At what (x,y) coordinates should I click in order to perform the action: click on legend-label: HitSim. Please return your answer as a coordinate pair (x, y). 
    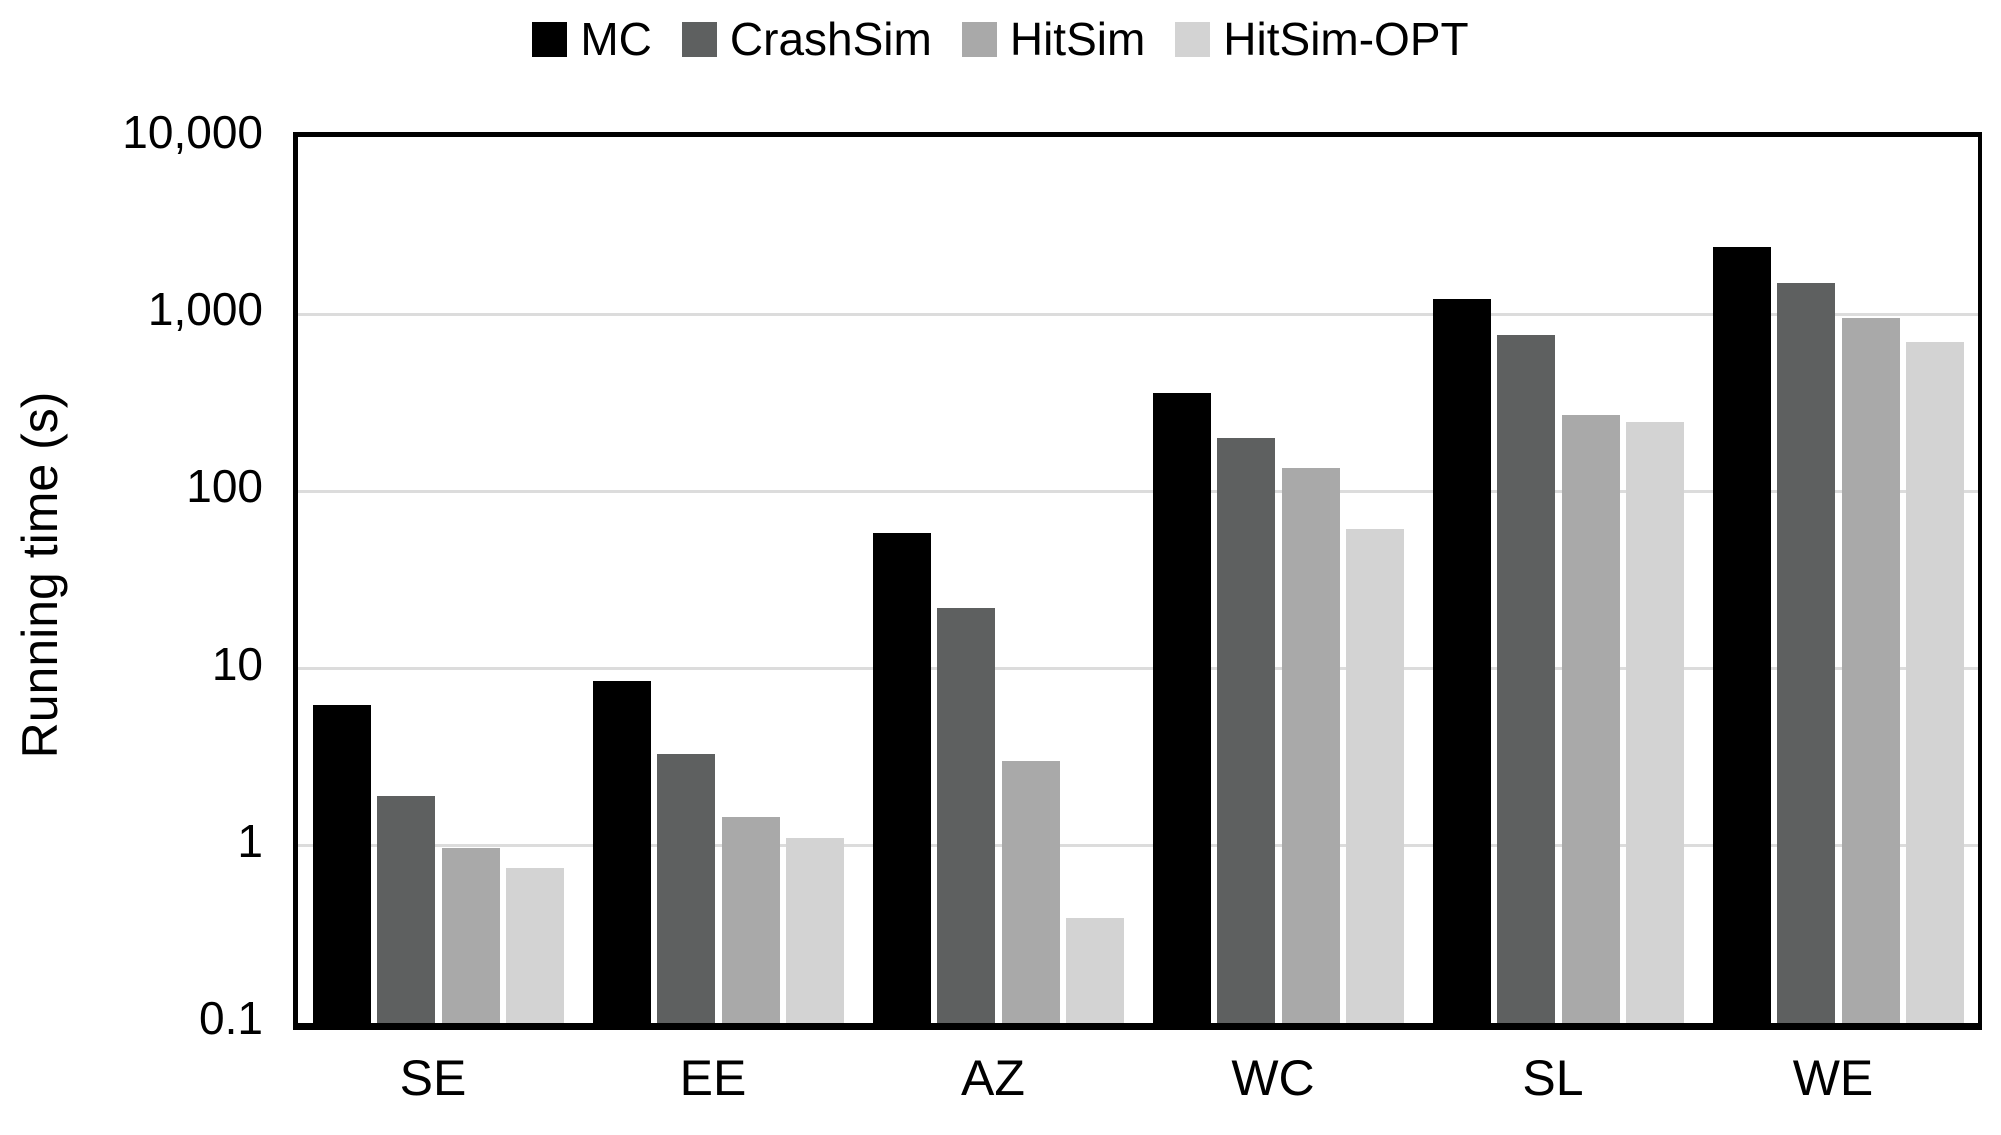
    Looking at the image, I should click on (1077, 39).